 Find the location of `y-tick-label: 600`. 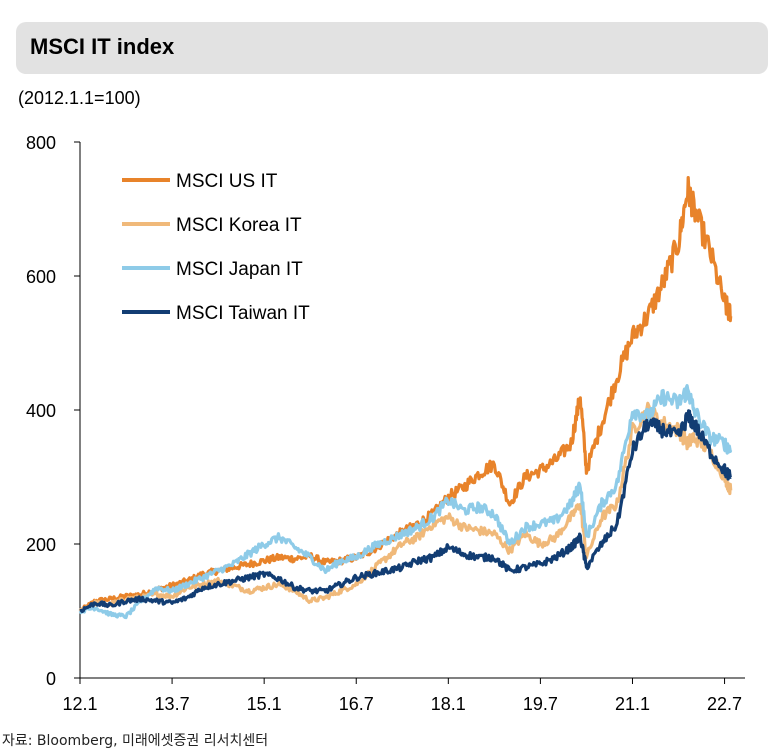

y-tick-label: 600 is located at coordinates (41, 277).